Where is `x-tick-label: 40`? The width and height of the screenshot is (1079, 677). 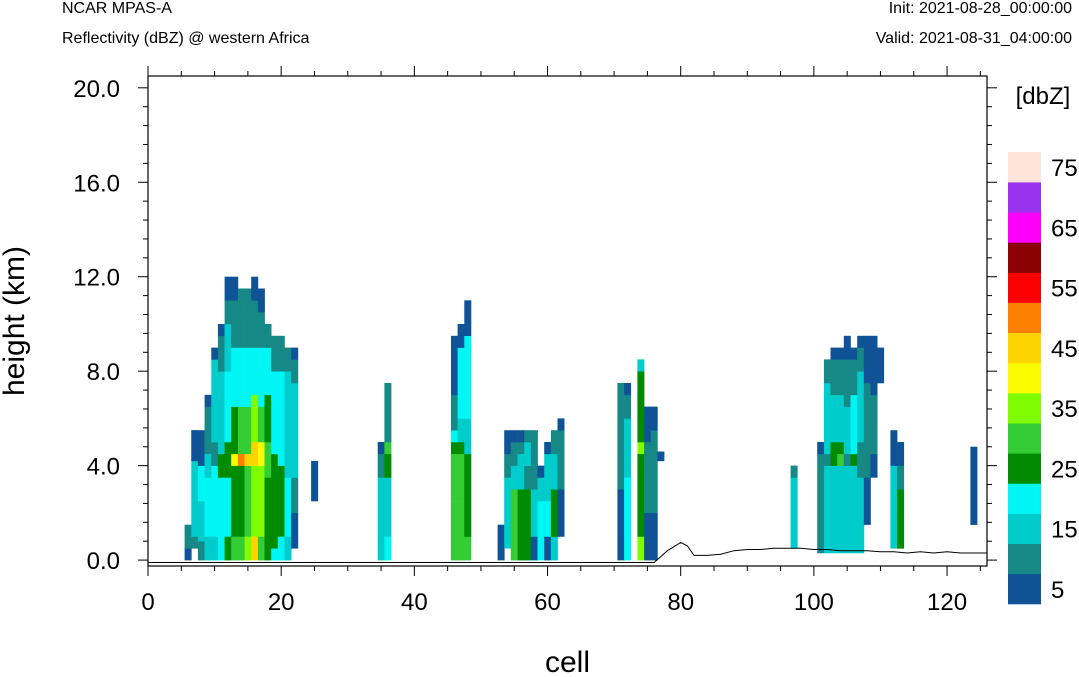 x-tick-label: 40 is located at coordinates (414, 602).